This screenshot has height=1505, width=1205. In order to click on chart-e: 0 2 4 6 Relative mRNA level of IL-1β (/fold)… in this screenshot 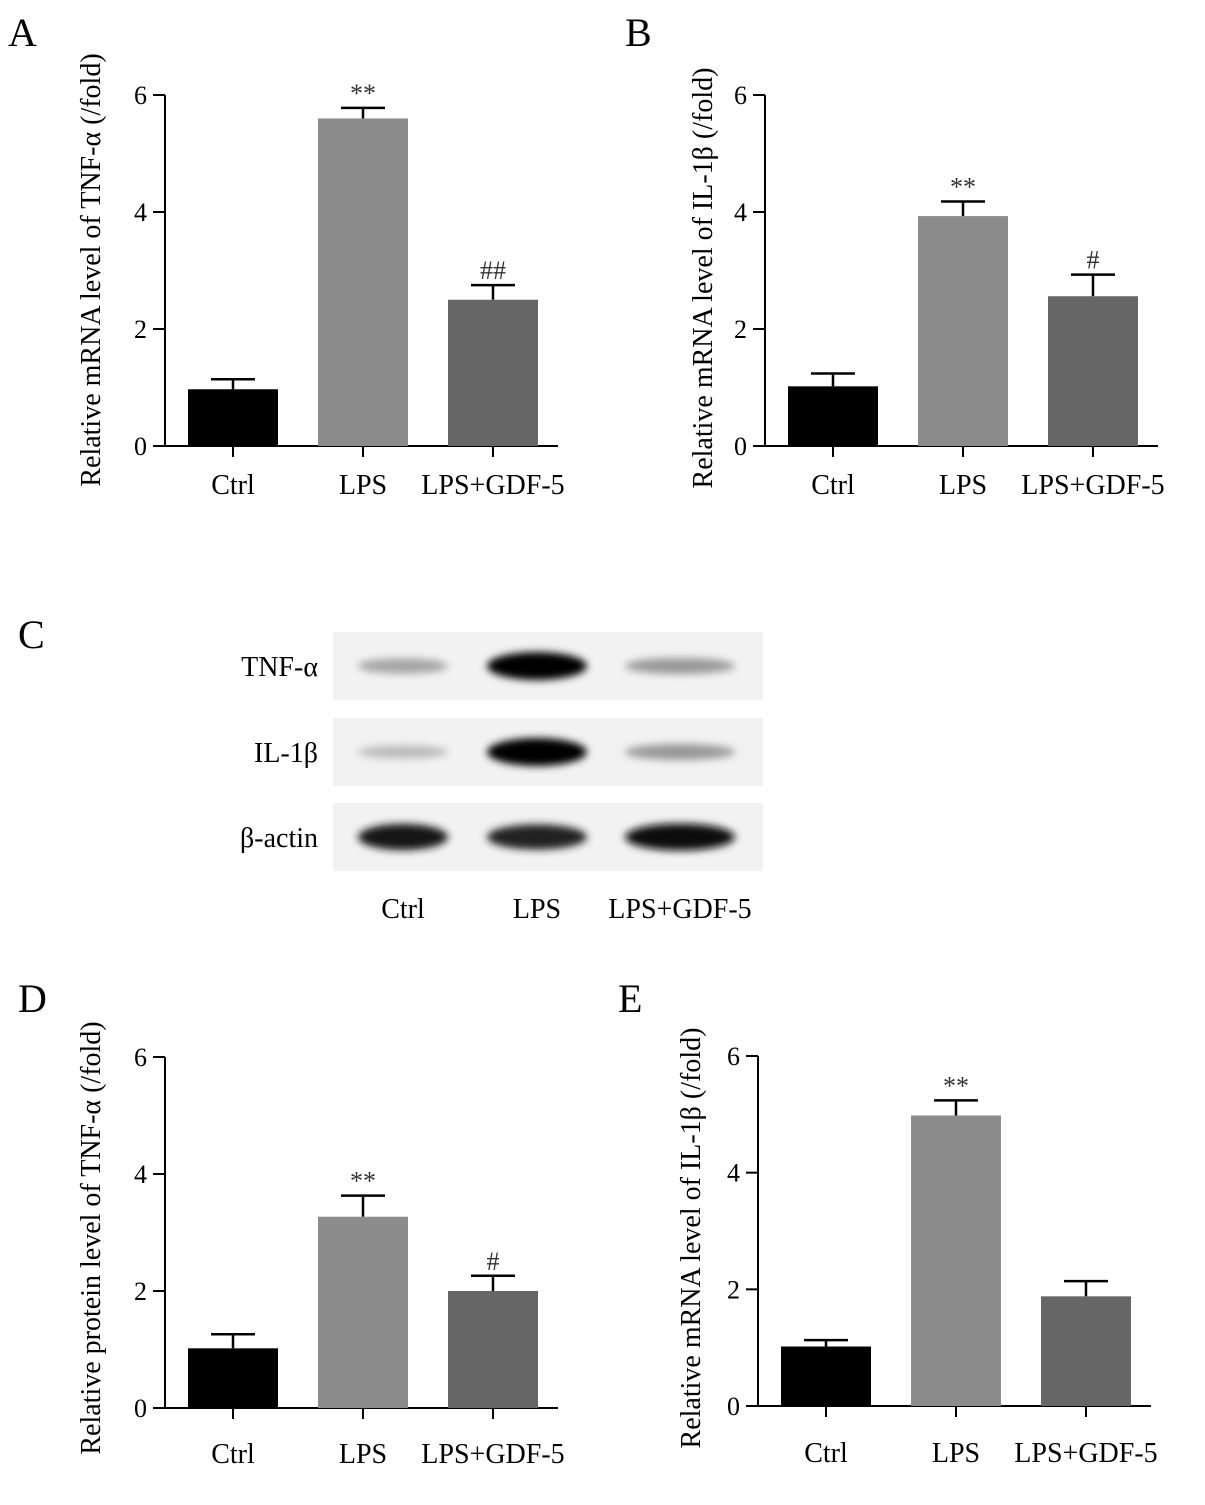, I will do `click(917, 1248)`.